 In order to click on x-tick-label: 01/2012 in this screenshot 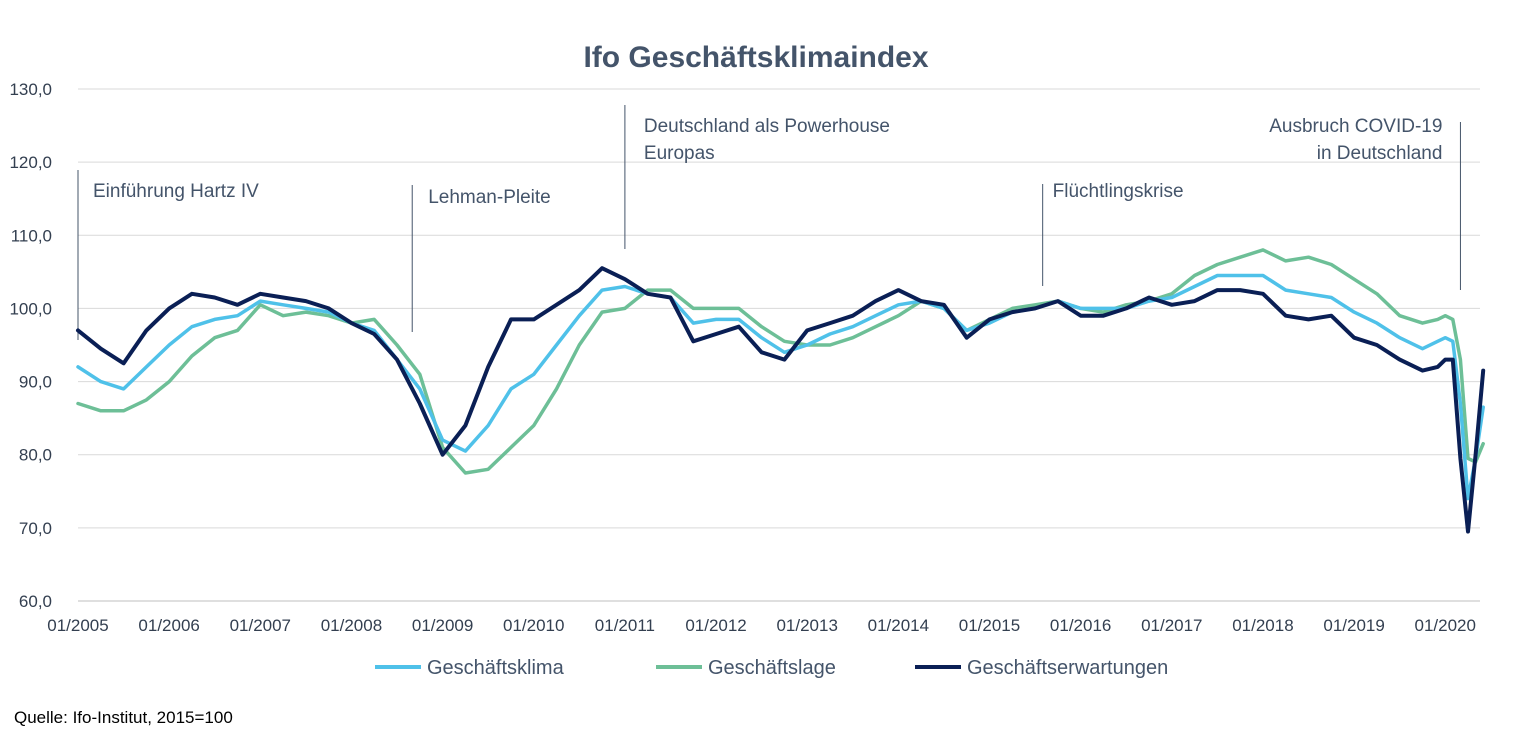, I will do `click(715, 625)`.